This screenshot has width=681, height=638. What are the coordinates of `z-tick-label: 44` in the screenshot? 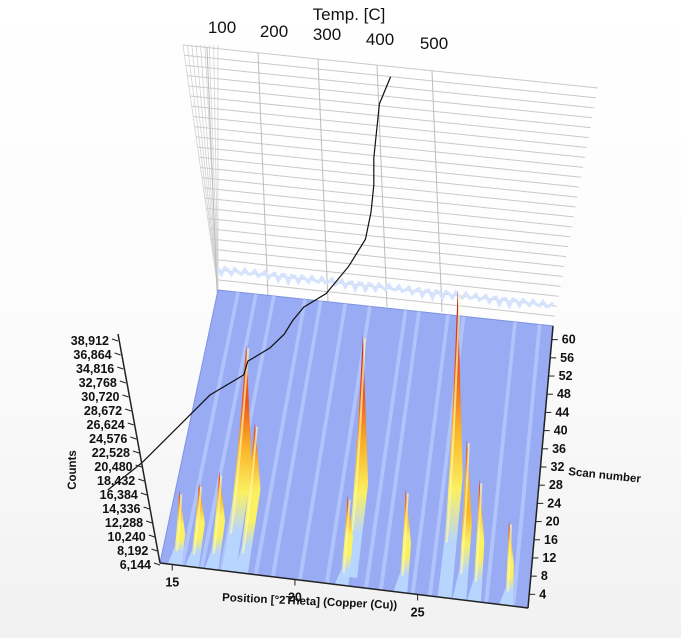 It's located at (562, 412).